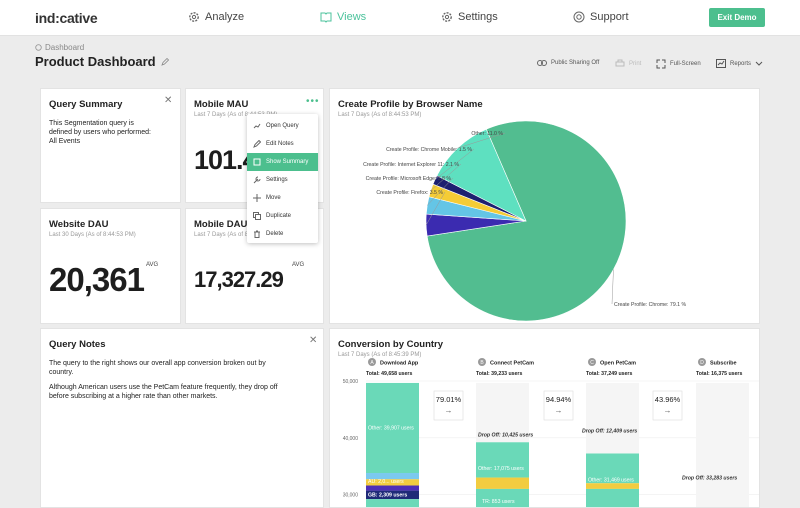  I want to click on breadcrumb: Dashboard, so click(59, 47).